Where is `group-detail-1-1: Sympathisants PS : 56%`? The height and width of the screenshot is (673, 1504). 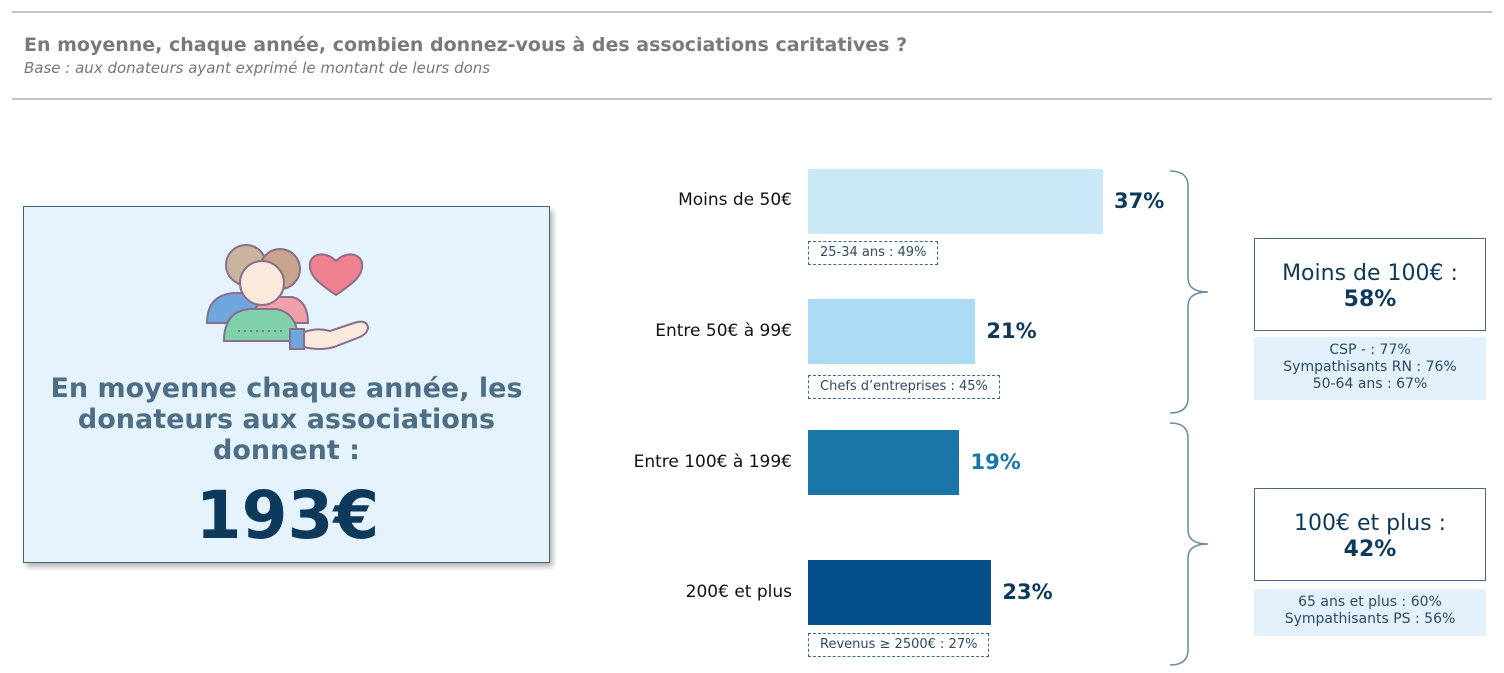
group-detail-1-1: Sympathisants PS : 56% is located at coordinates (1370, 619).